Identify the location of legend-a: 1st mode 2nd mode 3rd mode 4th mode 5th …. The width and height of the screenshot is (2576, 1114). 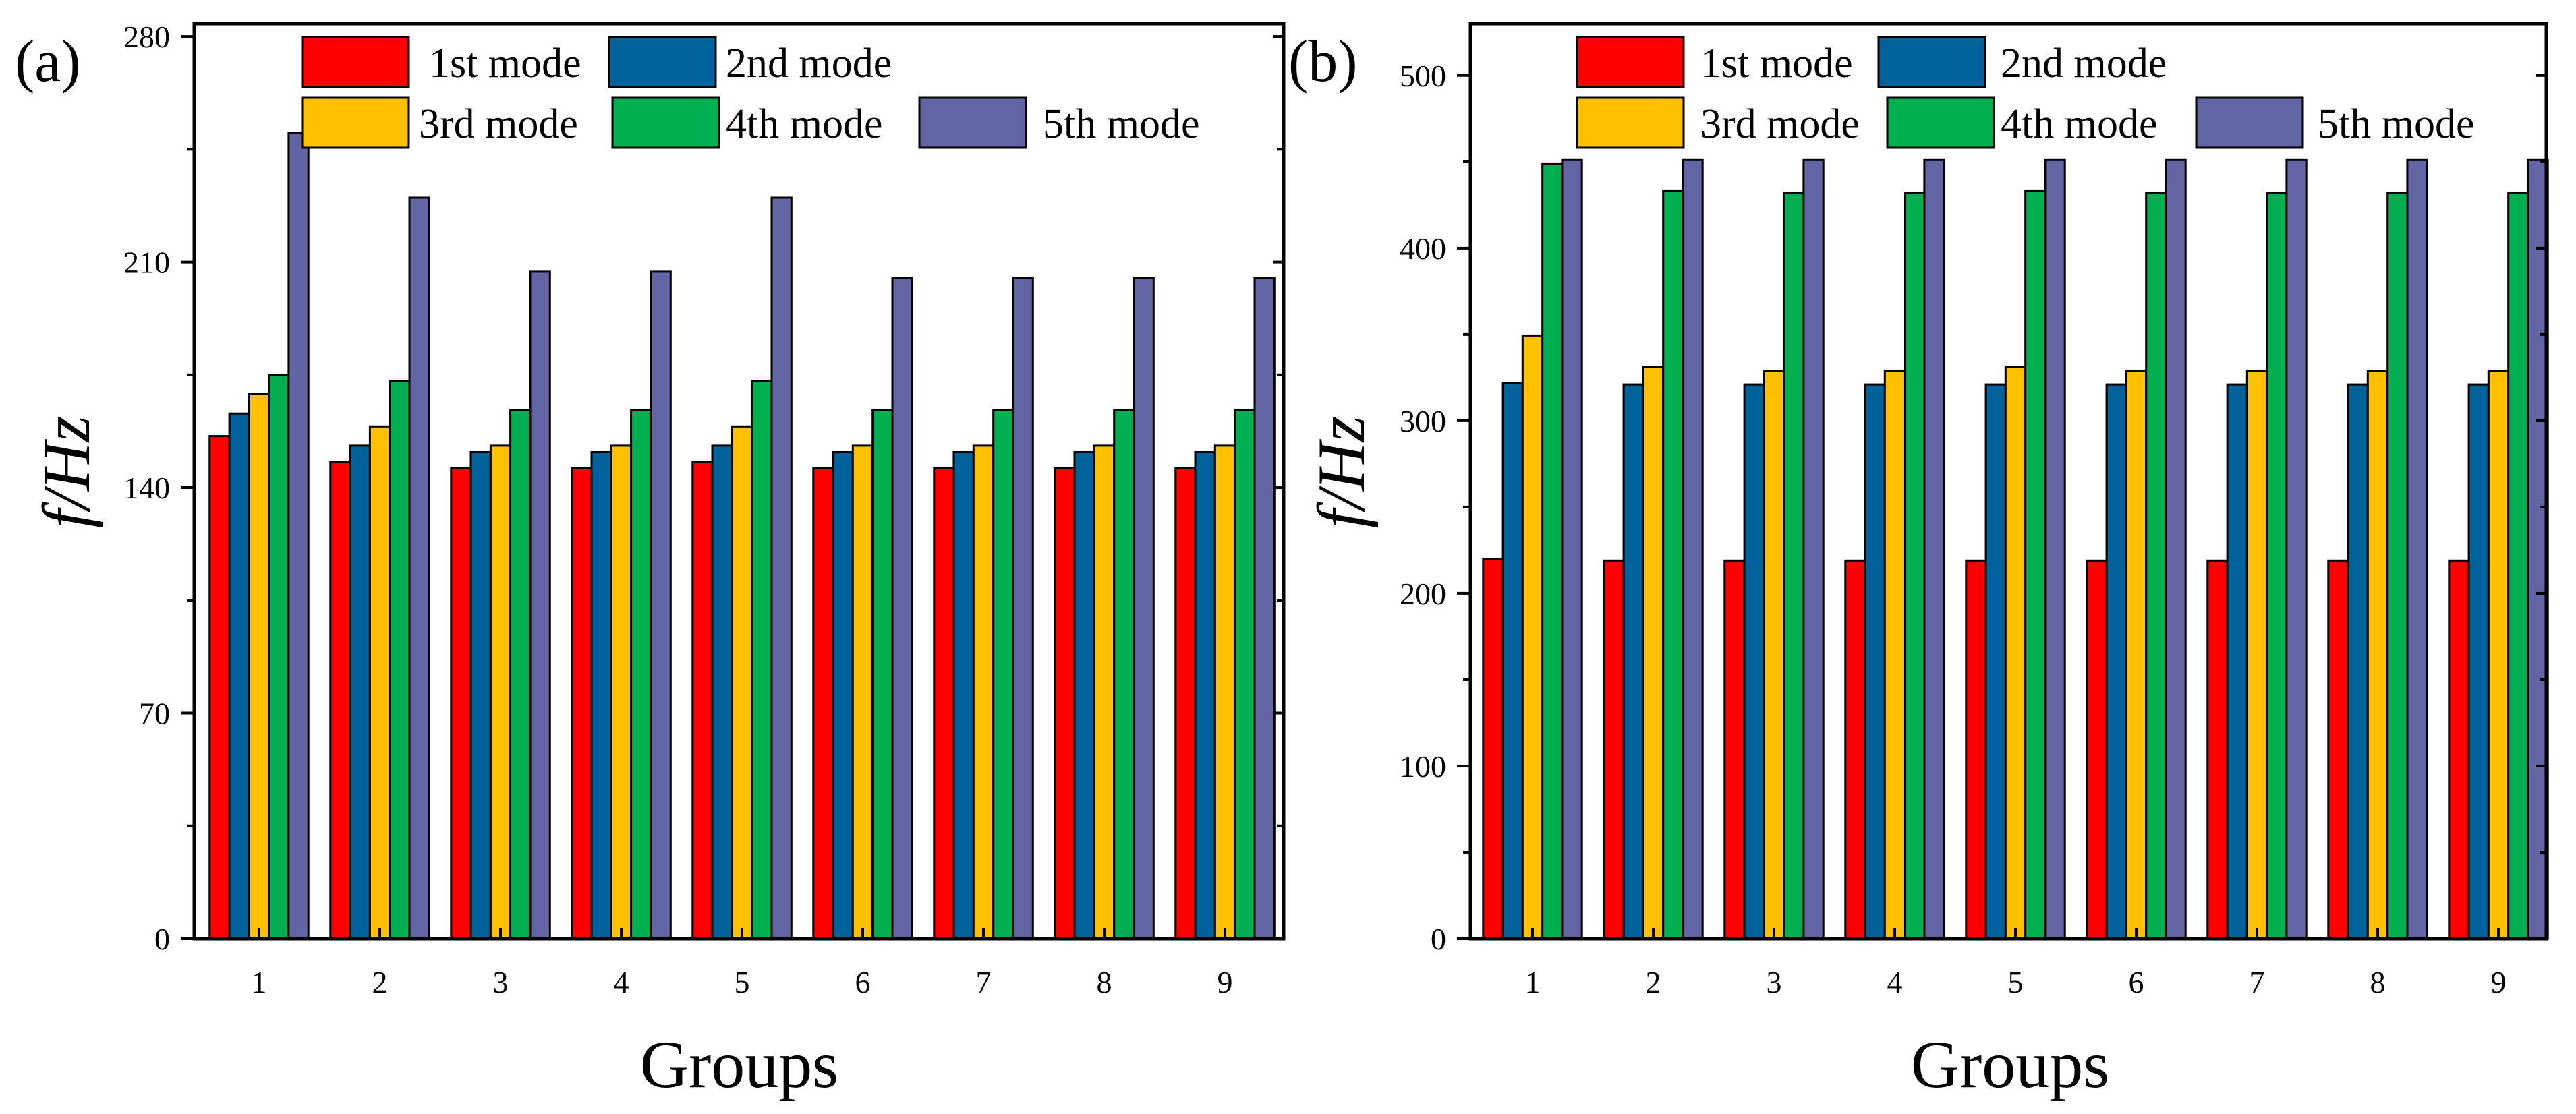
(750, 93).